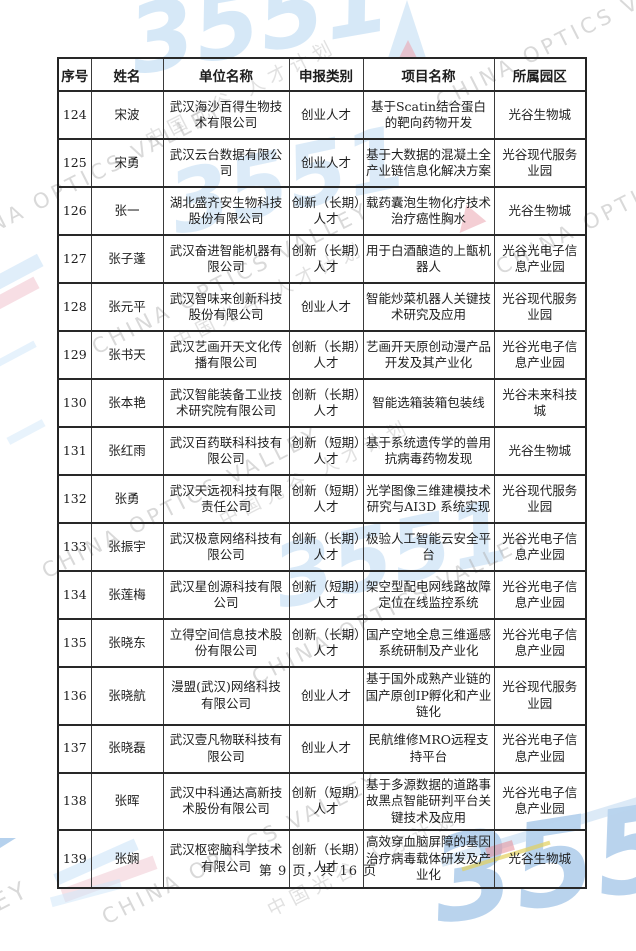 The image size is (636, 951). What do you see at coordinates (74, 163) in the screenshot?
I see `cell-no: 125` at bounding box center [74, 163].